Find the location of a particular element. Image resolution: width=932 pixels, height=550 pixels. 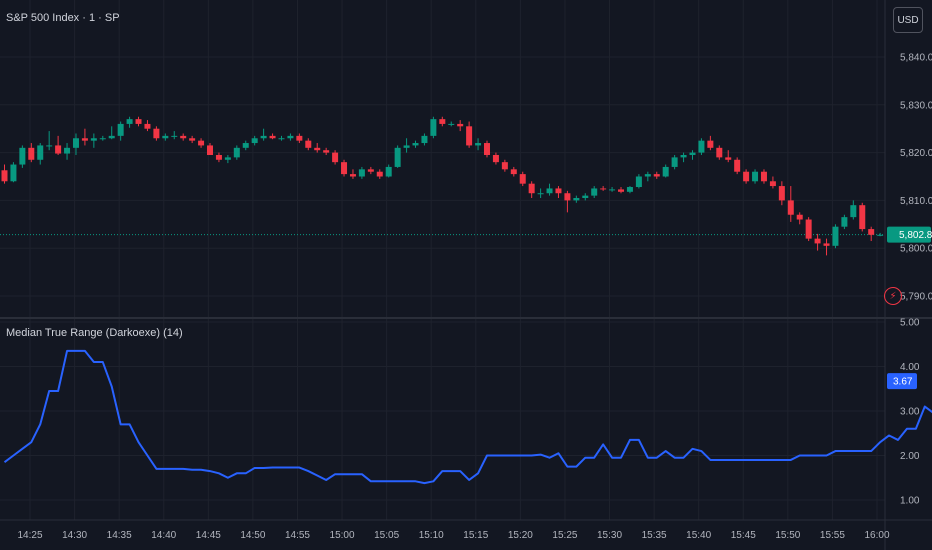

time-tick-label: 15:45 is located at coordinates (743, 535).